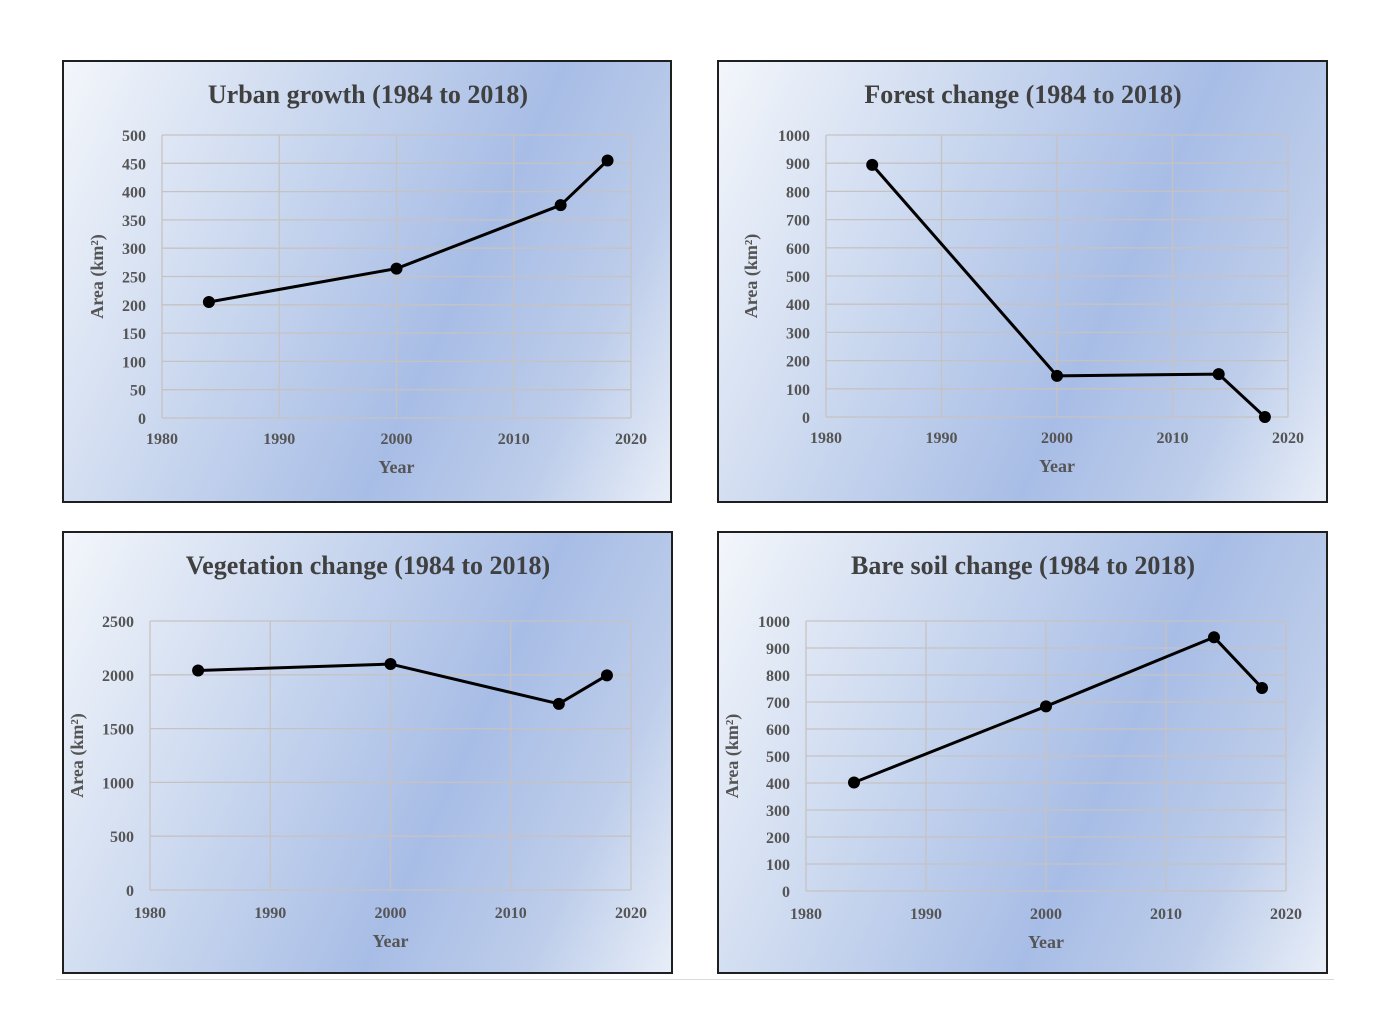 Image resolution: width=1396 pixels, height=1032 pixels. Describe the element at coordinates (368, 94) in the screenshot. I see `chart-title: Urban growth (1984 to 2018)` at that location.